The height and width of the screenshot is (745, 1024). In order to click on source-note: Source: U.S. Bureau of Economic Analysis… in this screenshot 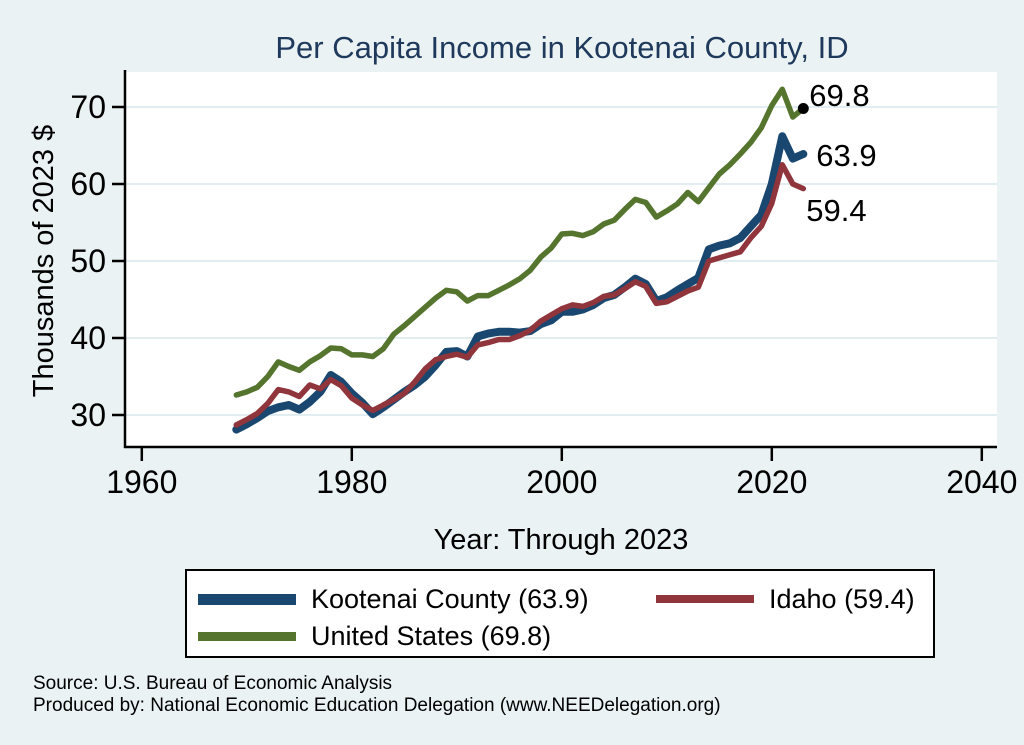, I will do `click(513, 695)`.